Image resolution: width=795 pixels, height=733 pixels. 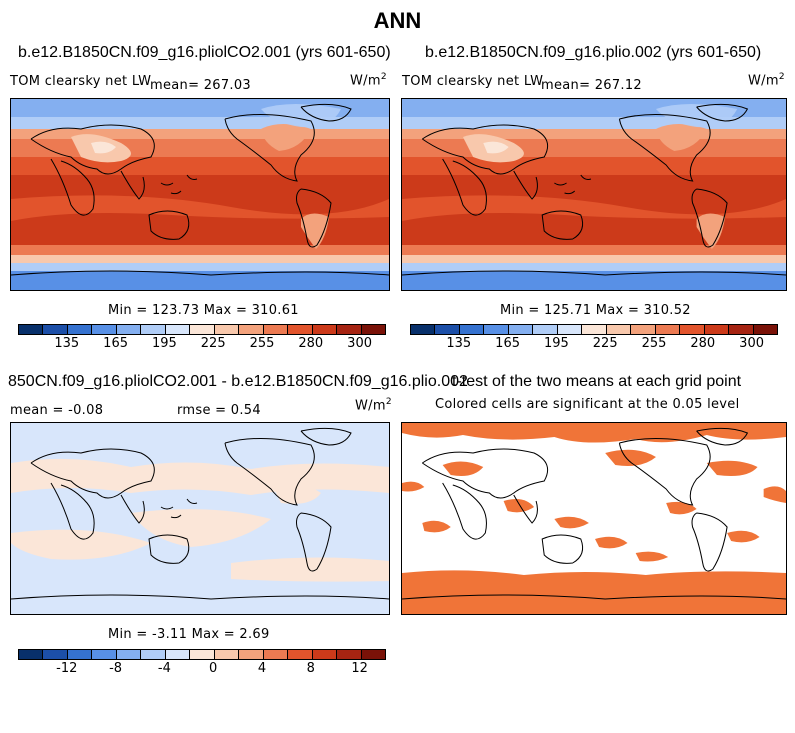 I want to click on panel1-colorbar, so click(x=202, y=329).